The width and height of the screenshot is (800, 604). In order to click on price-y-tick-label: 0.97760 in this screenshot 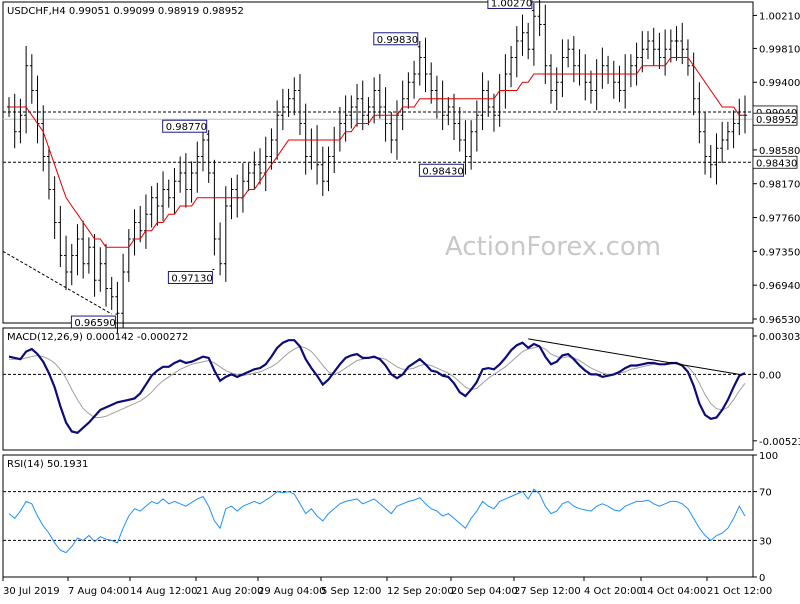, I will do `click(779, 219)`.